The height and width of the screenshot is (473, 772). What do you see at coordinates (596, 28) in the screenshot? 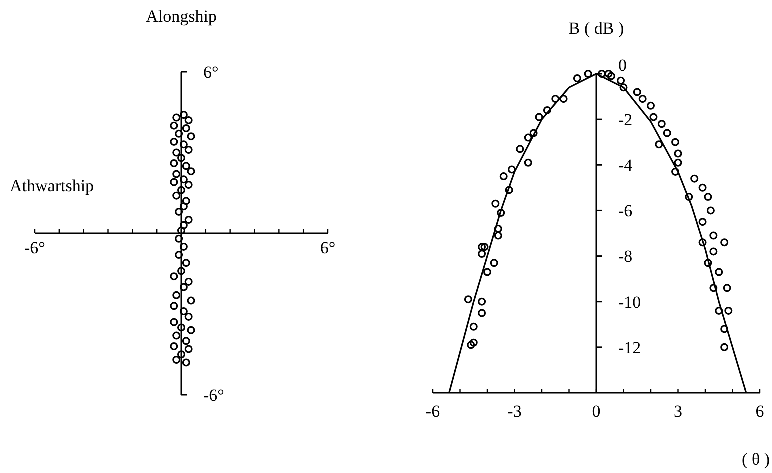
I see `y-axis-title: B ( dB )` at bounding box center [596, 28].